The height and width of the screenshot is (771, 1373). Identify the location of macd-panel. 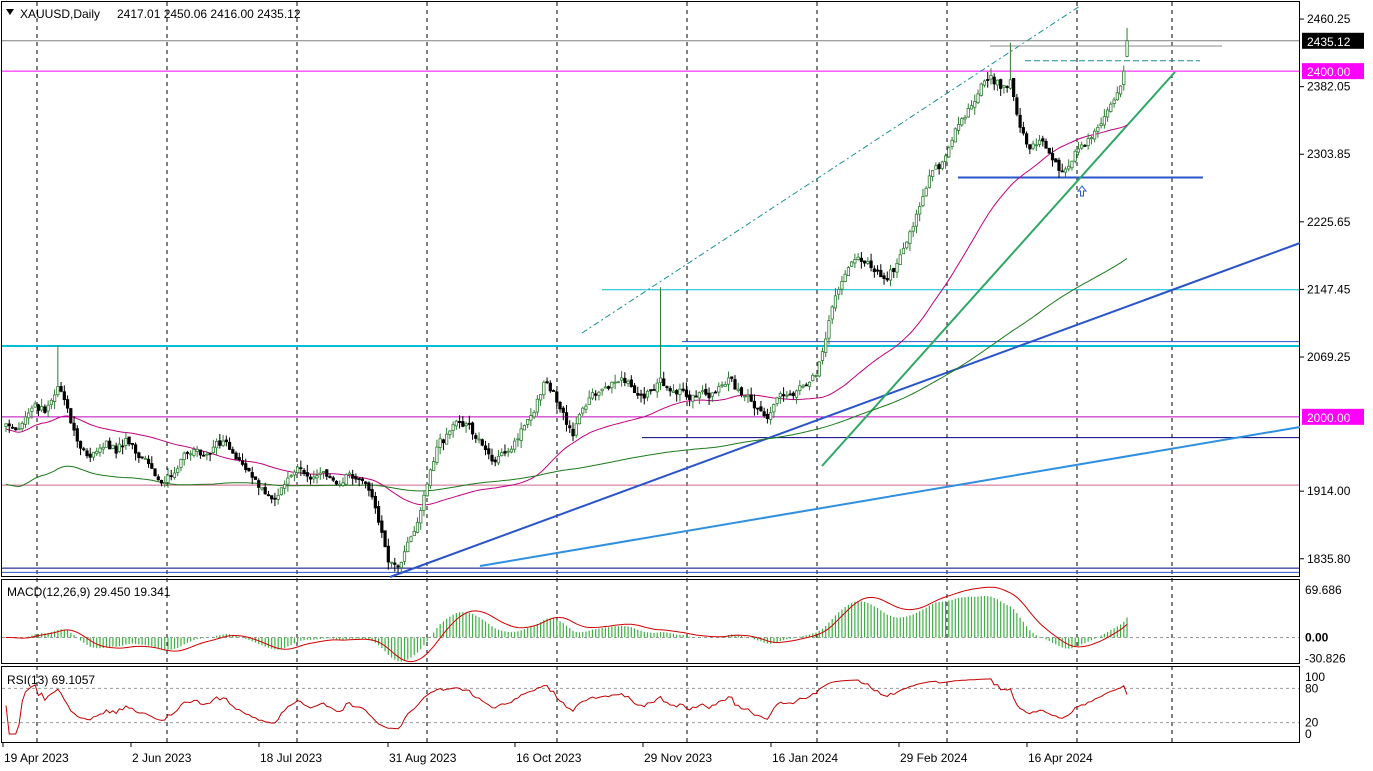
(650, 621).